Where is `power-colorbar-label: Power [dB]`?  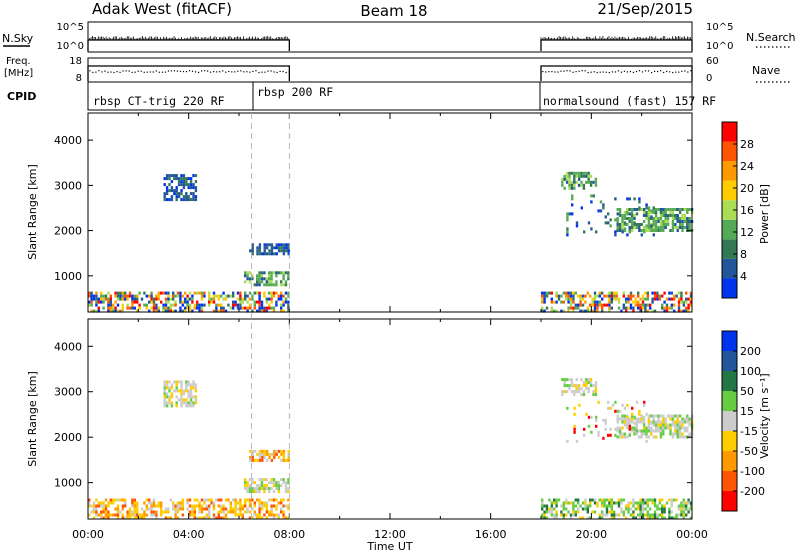
power-colorbar-label: Power [dB] is located at coordinates (764, 214).